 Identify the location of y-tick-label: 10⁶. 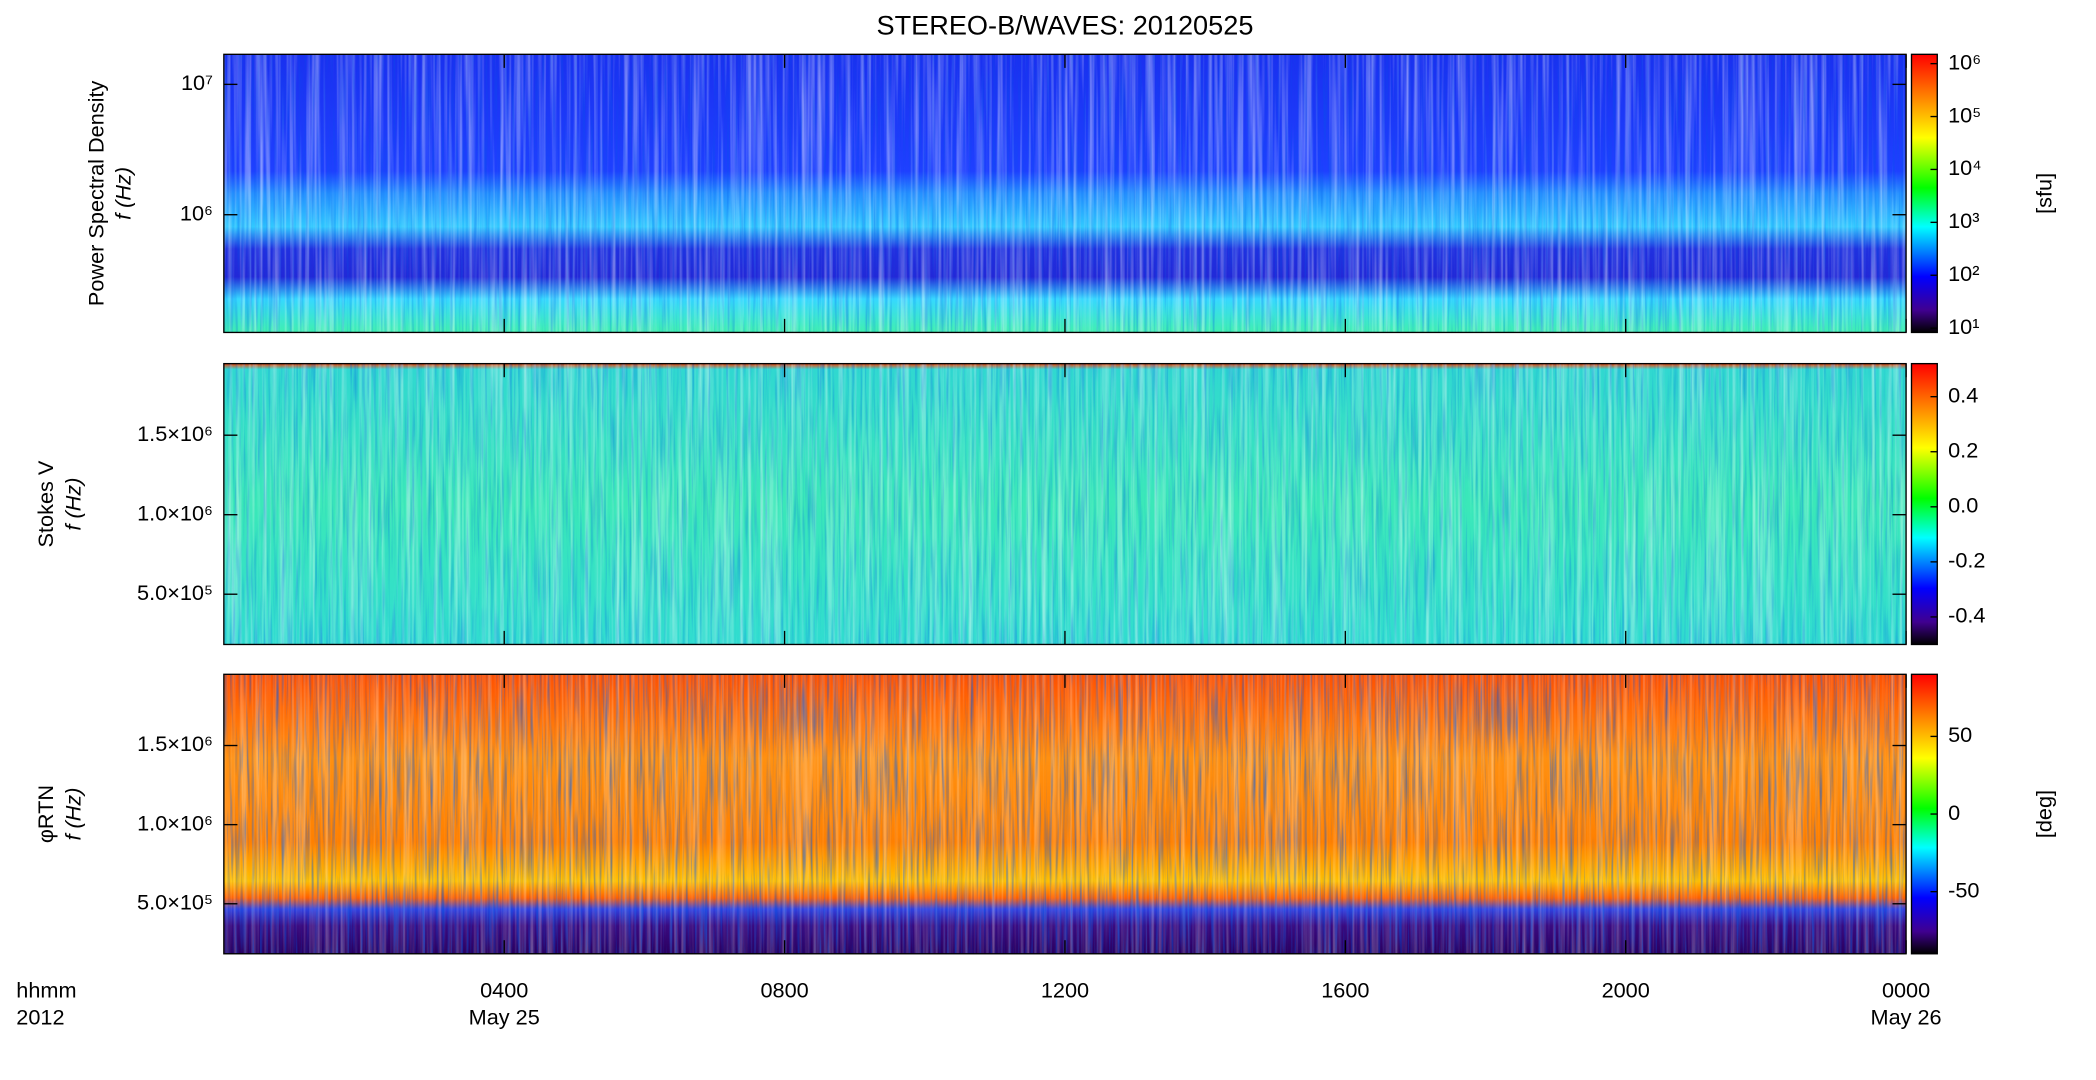
(196, 212).